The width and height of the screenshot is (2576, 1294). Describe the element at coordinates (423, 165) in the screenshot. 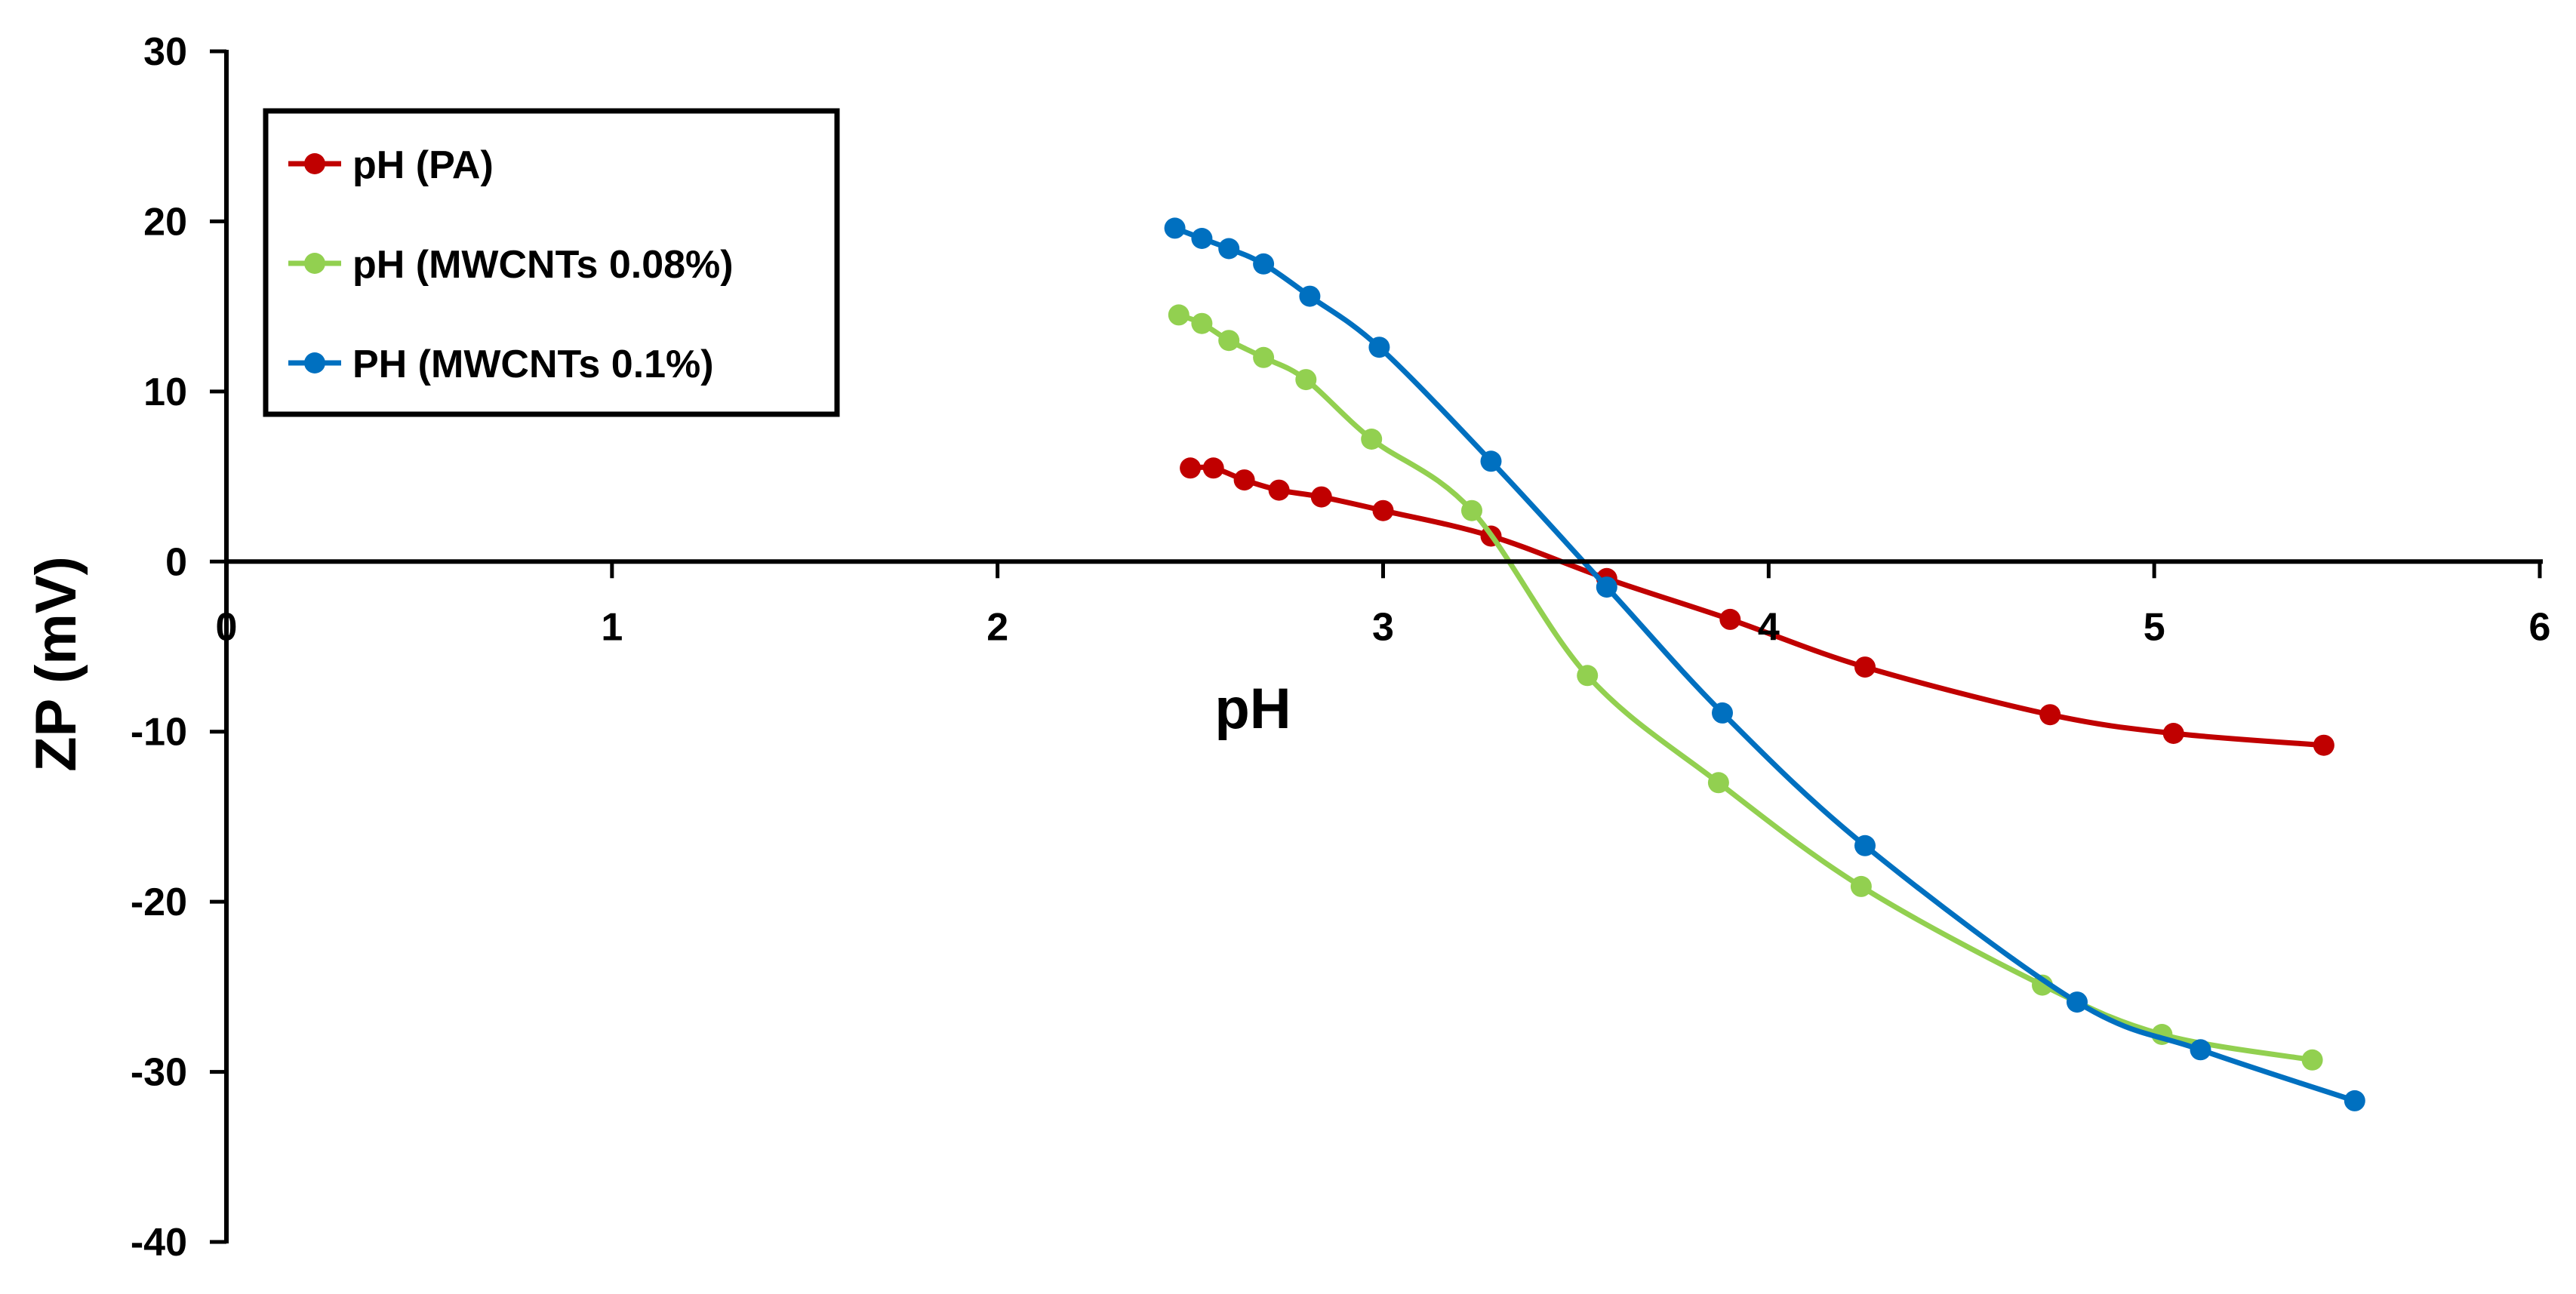

I see `legend-label-0: pH (PA)` at that location.